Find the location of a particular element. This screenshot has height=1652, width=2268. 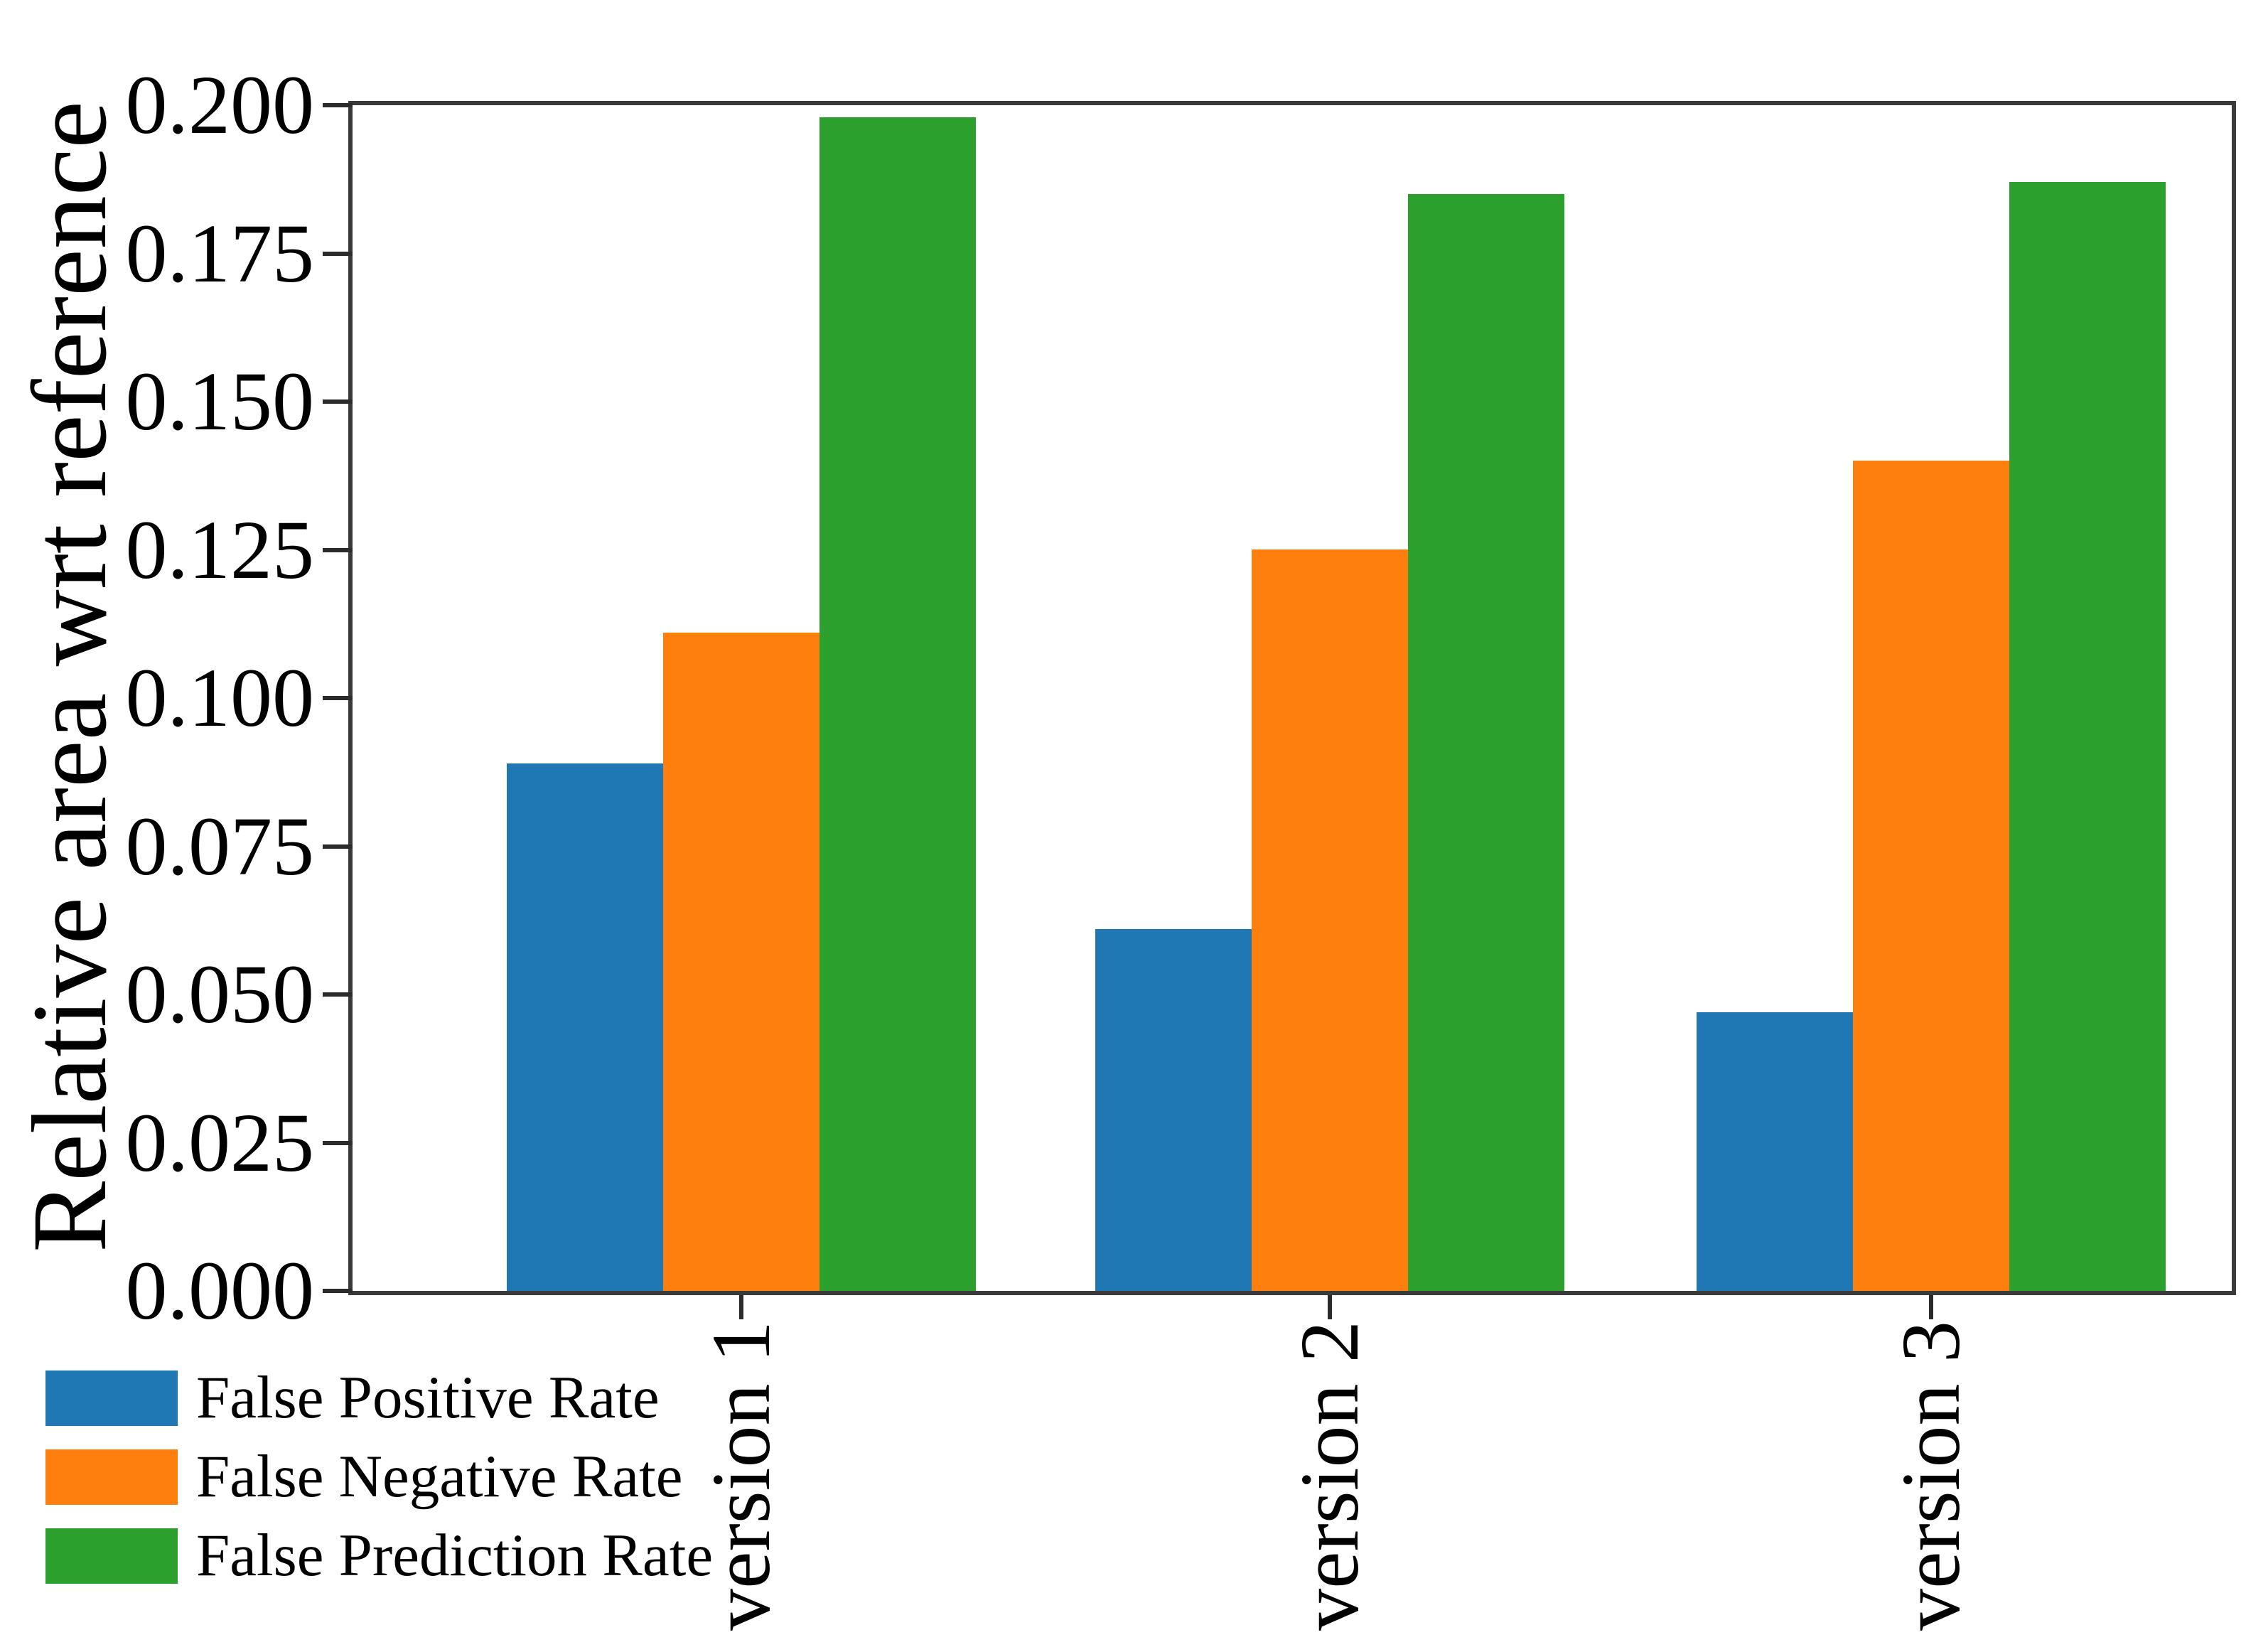

legend-label: False Negative Rate is located at coordinates (439, 1476).